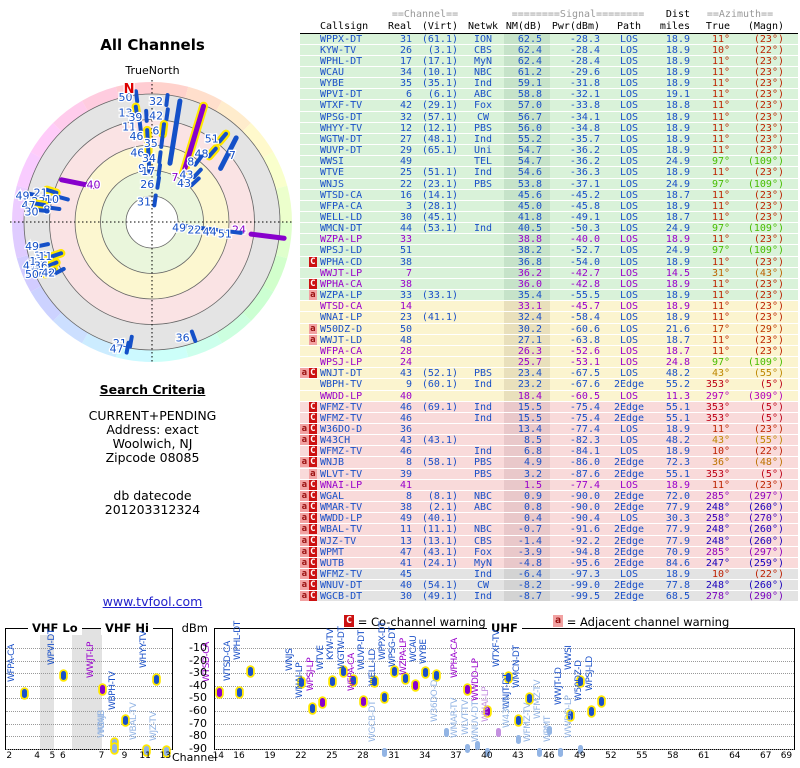 The image size is (800, 768). What do you see at coordinates (527, 61) in the screenshot?
I see `cell-c4: 62.4` at bounding box center [527, 61].